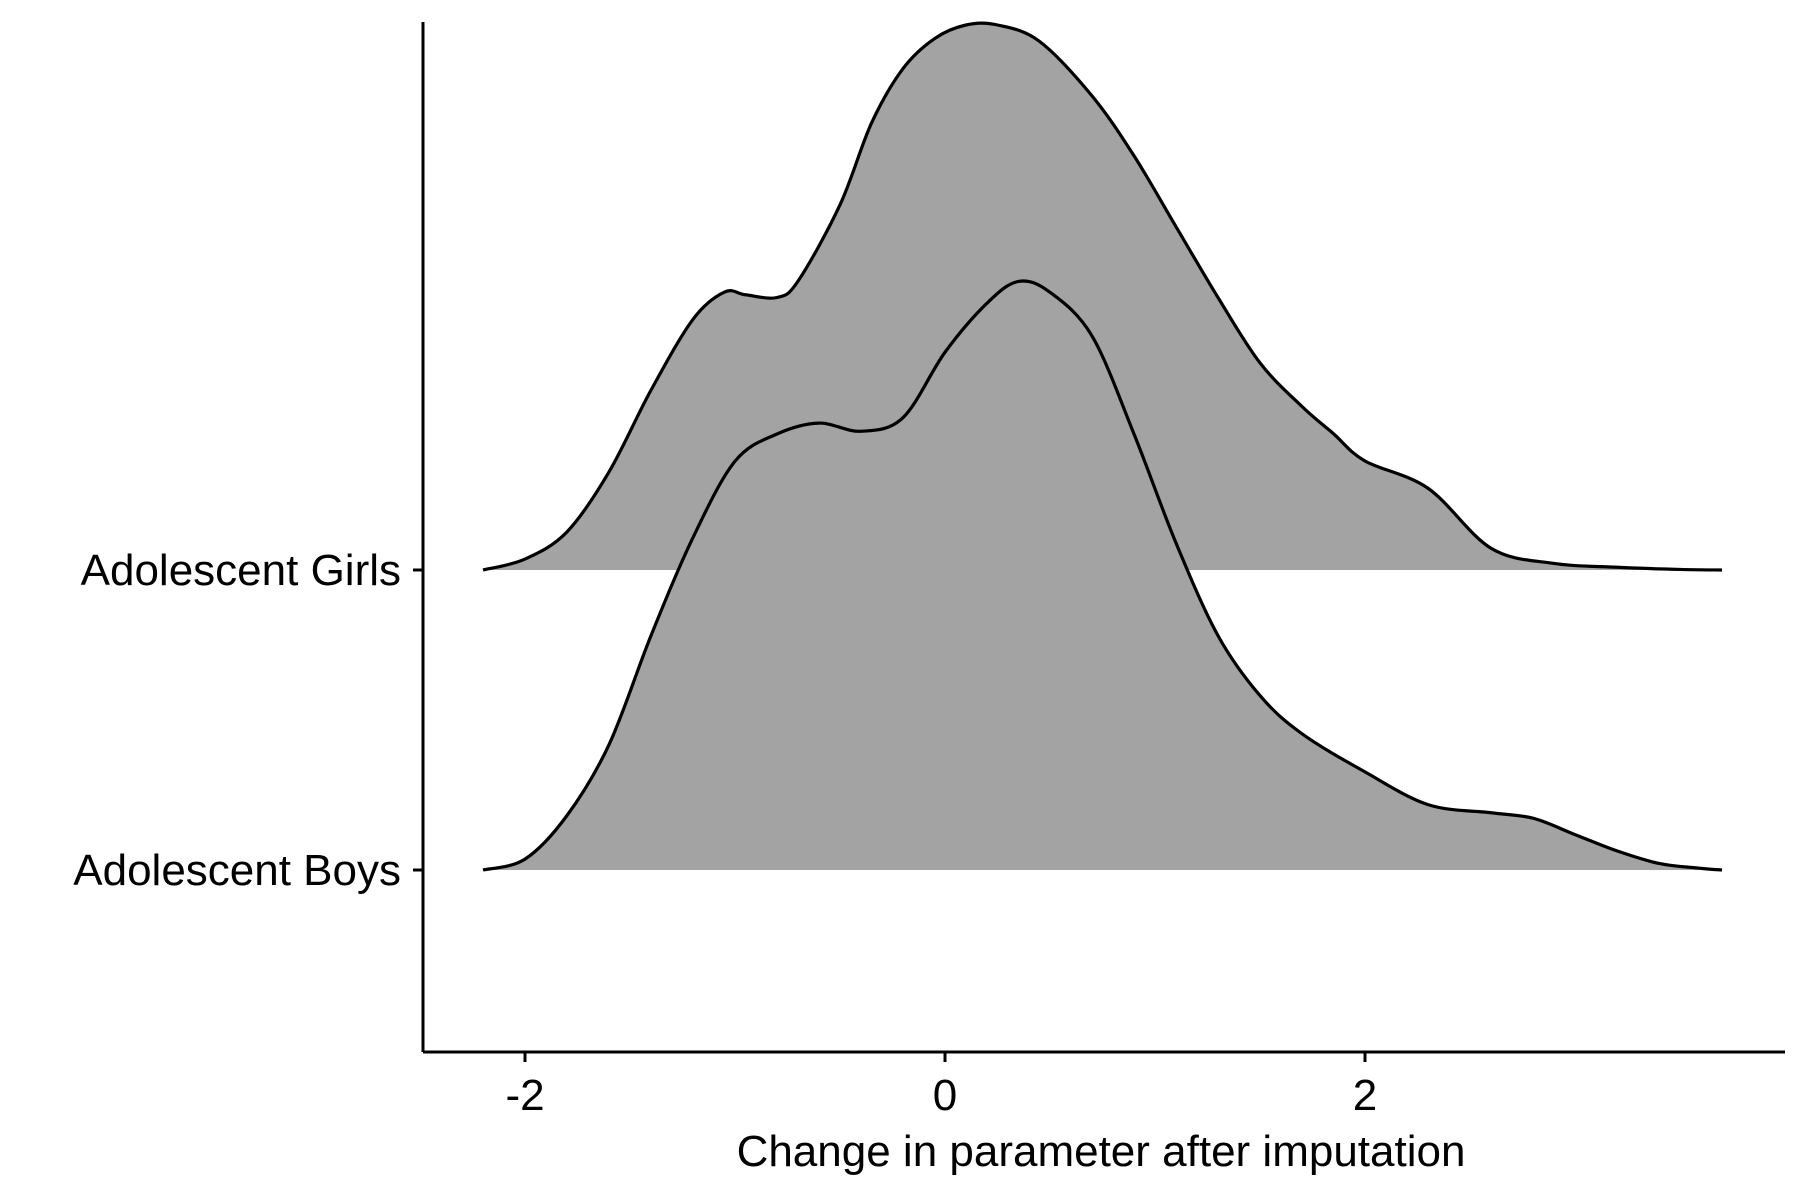 The width and height of the screenshot is (1800, 1200). What do you see at coordinates (237, 870) in the screenshot?
I see `y-category-label: Adolescent Boys` at bounding box center [237, 870].